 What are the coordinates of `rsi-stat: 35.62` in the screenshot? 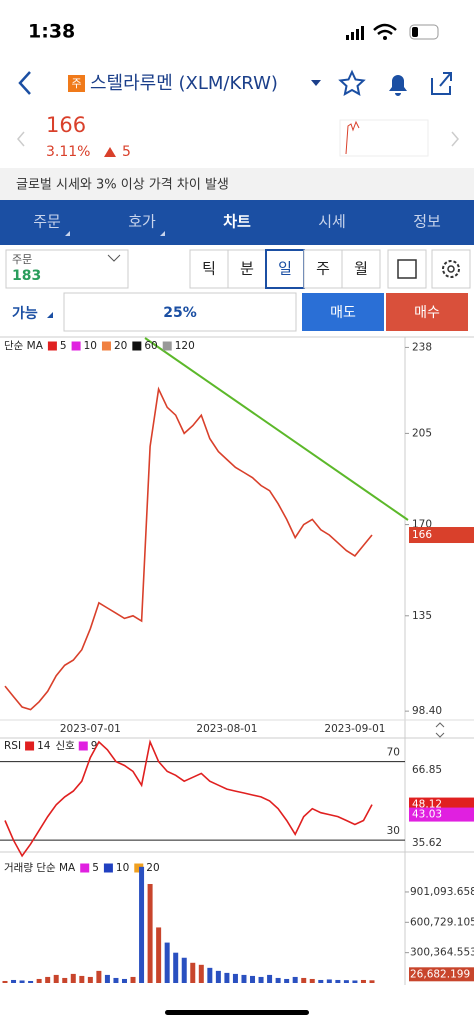 It's located at (427, 843).